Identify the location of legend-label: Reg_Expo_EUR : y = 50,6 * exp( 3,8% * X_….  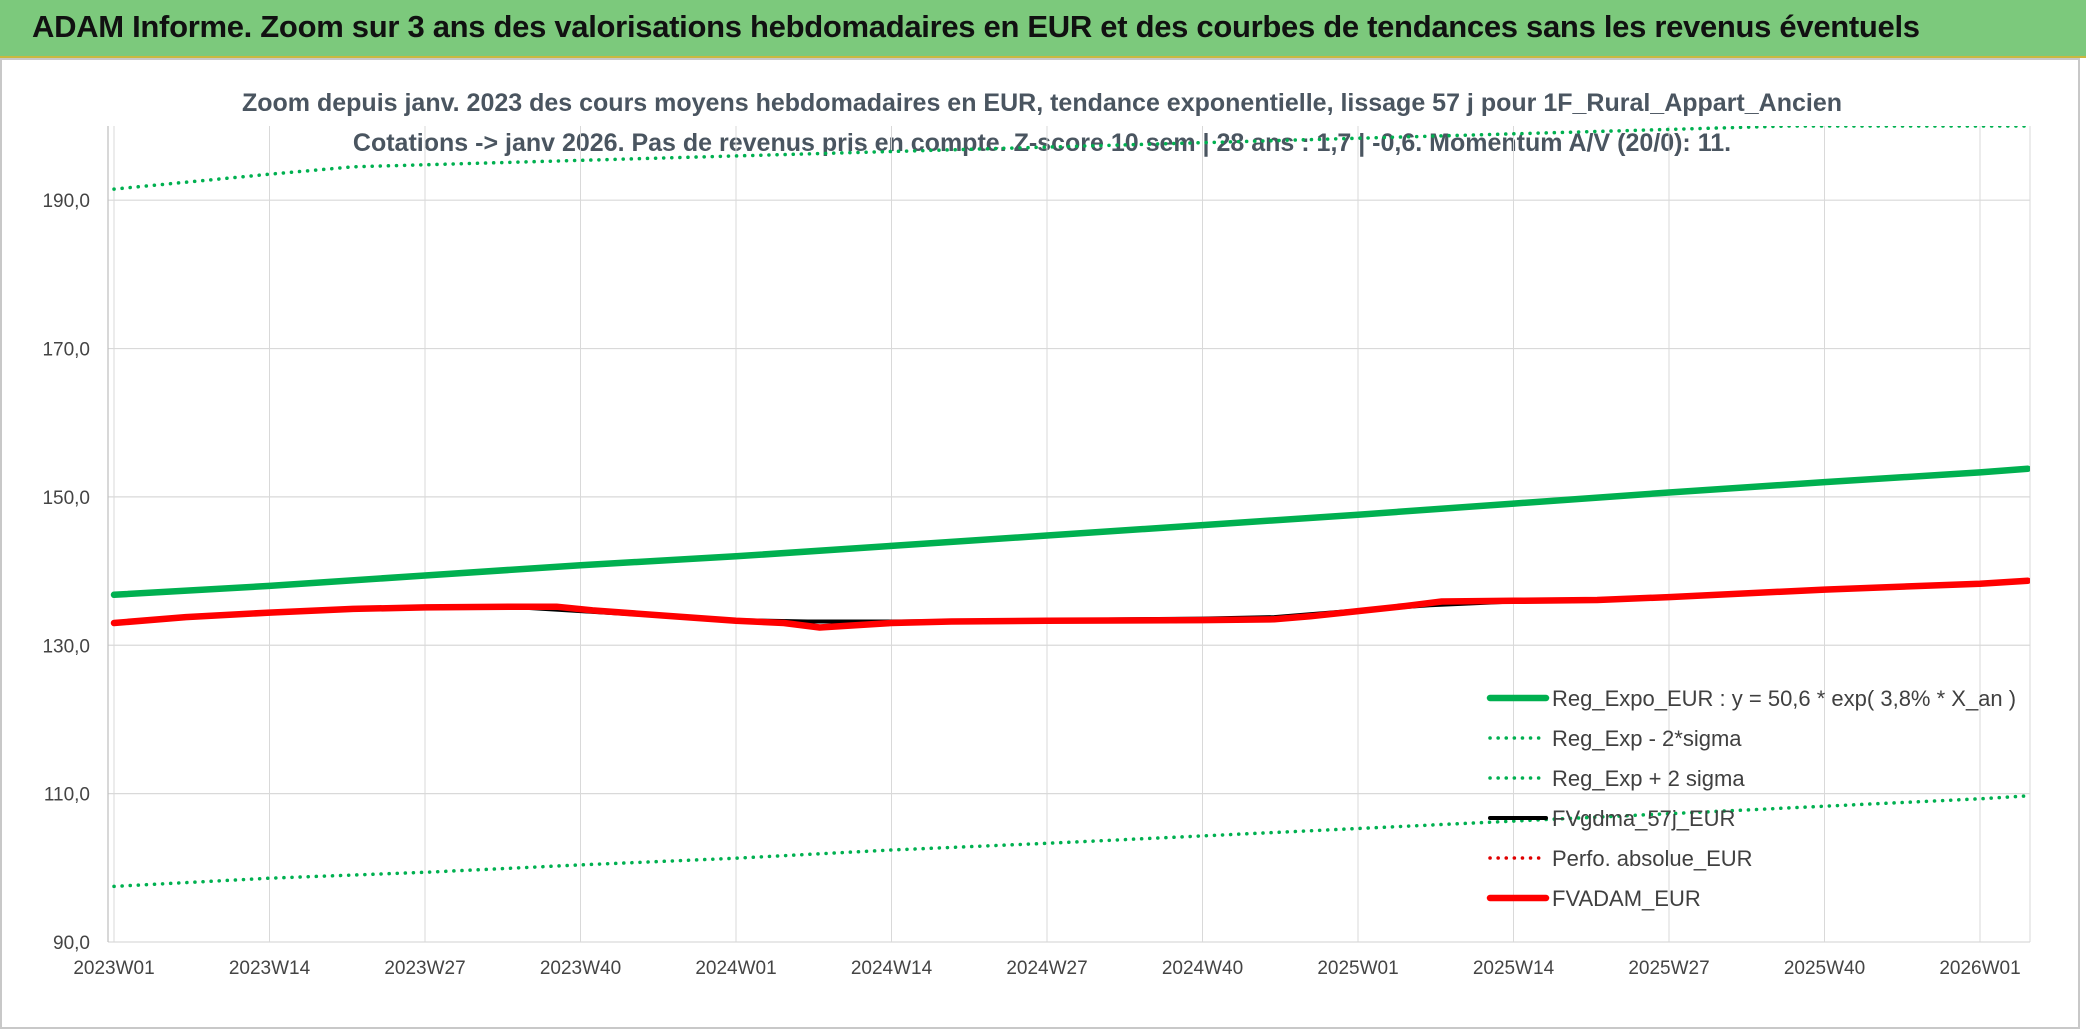
(1784, 698).